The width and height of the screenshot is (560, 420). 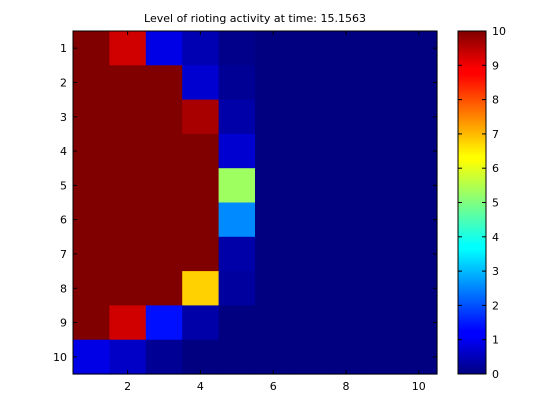 I want to click on heatmap-cell-r9-c6, so click(x=273, y=323).